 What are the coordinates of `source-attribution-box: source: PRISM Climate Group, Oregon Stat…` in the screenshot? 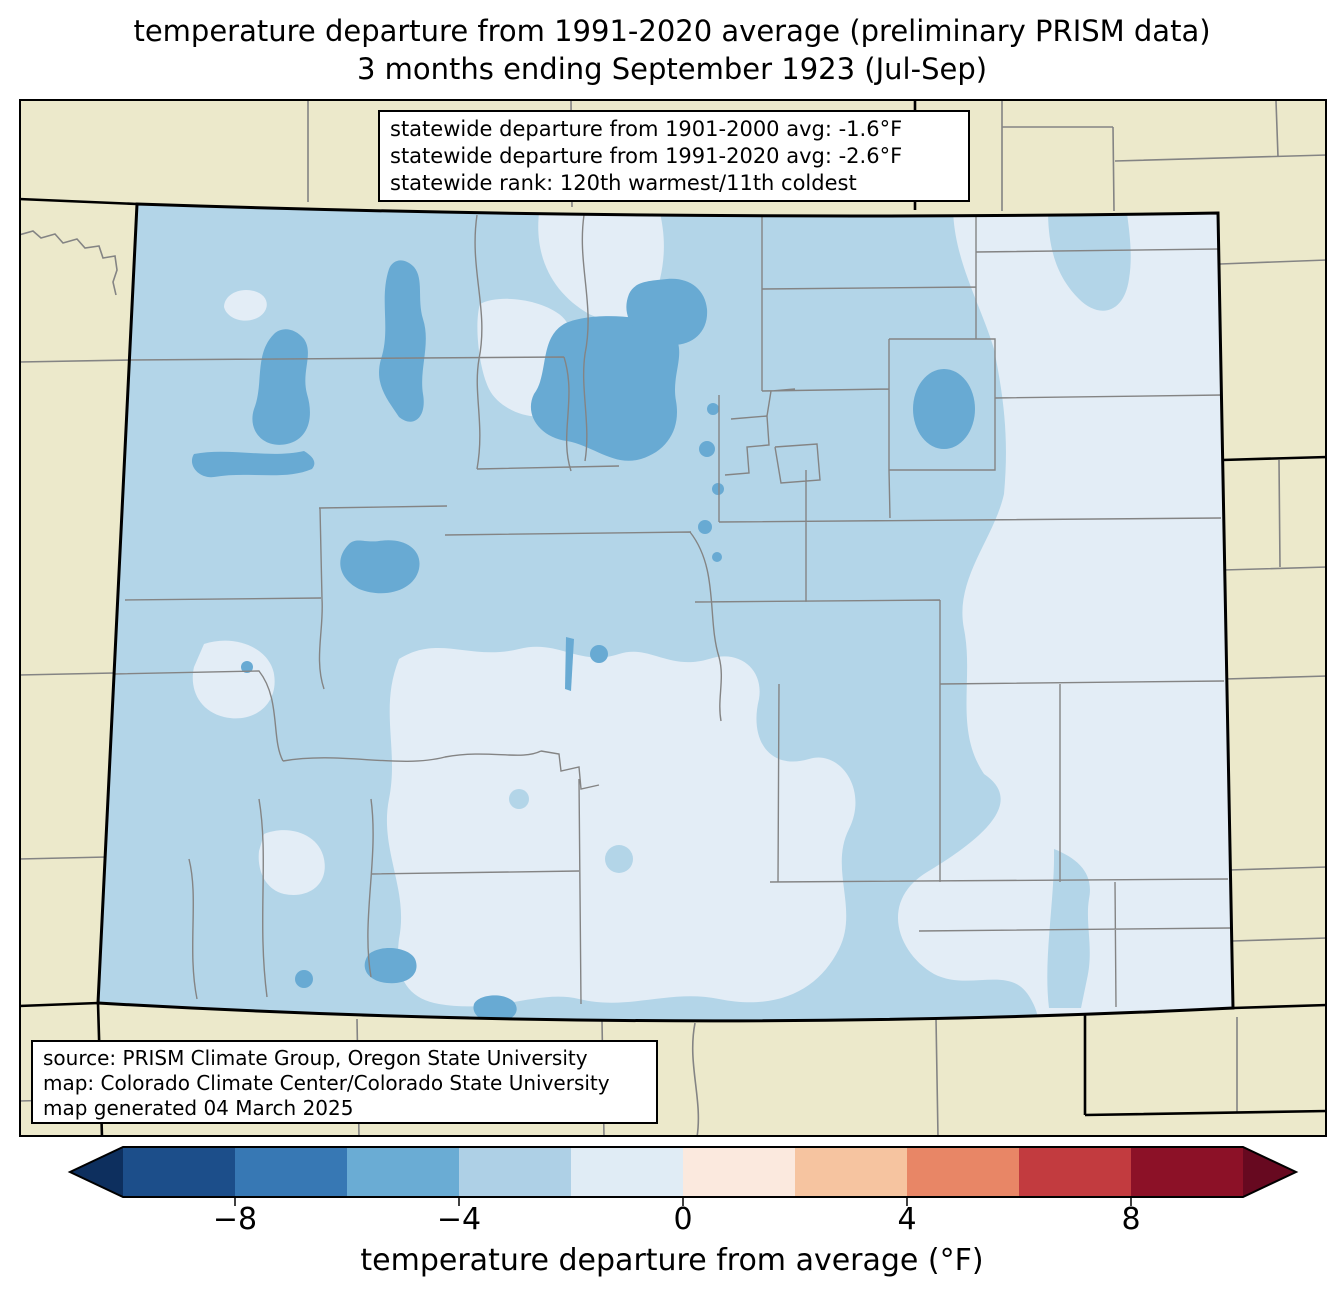 It's located at (344, 1082).